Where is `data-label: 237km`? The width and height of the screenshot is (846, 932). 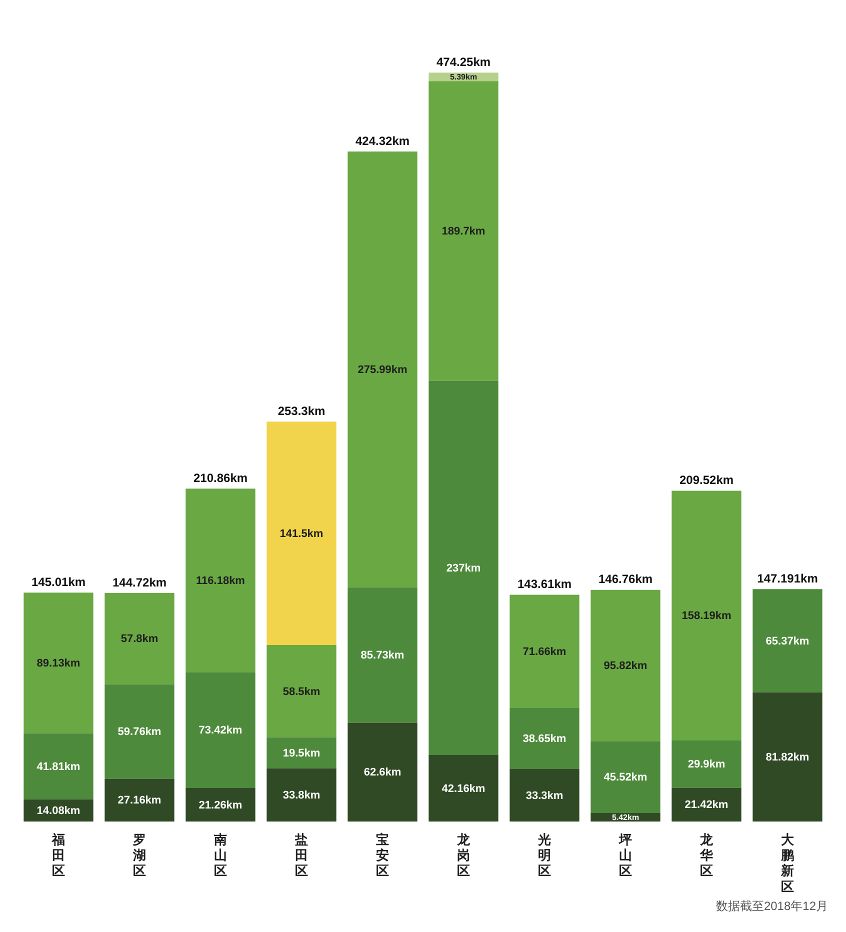
data-label: 237km is located at coordinates (463, 568).